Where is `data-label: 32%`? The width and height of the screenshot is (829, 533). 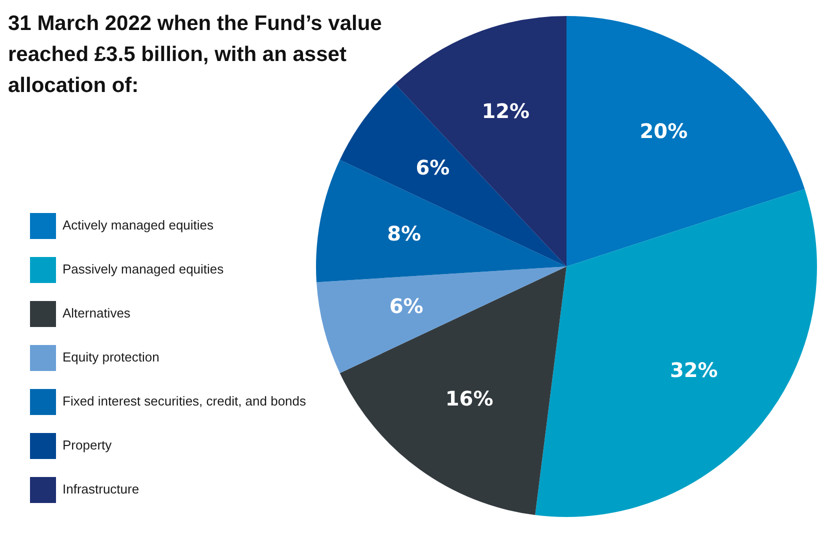
data-label: 32% is located at coordinates (694, 370).